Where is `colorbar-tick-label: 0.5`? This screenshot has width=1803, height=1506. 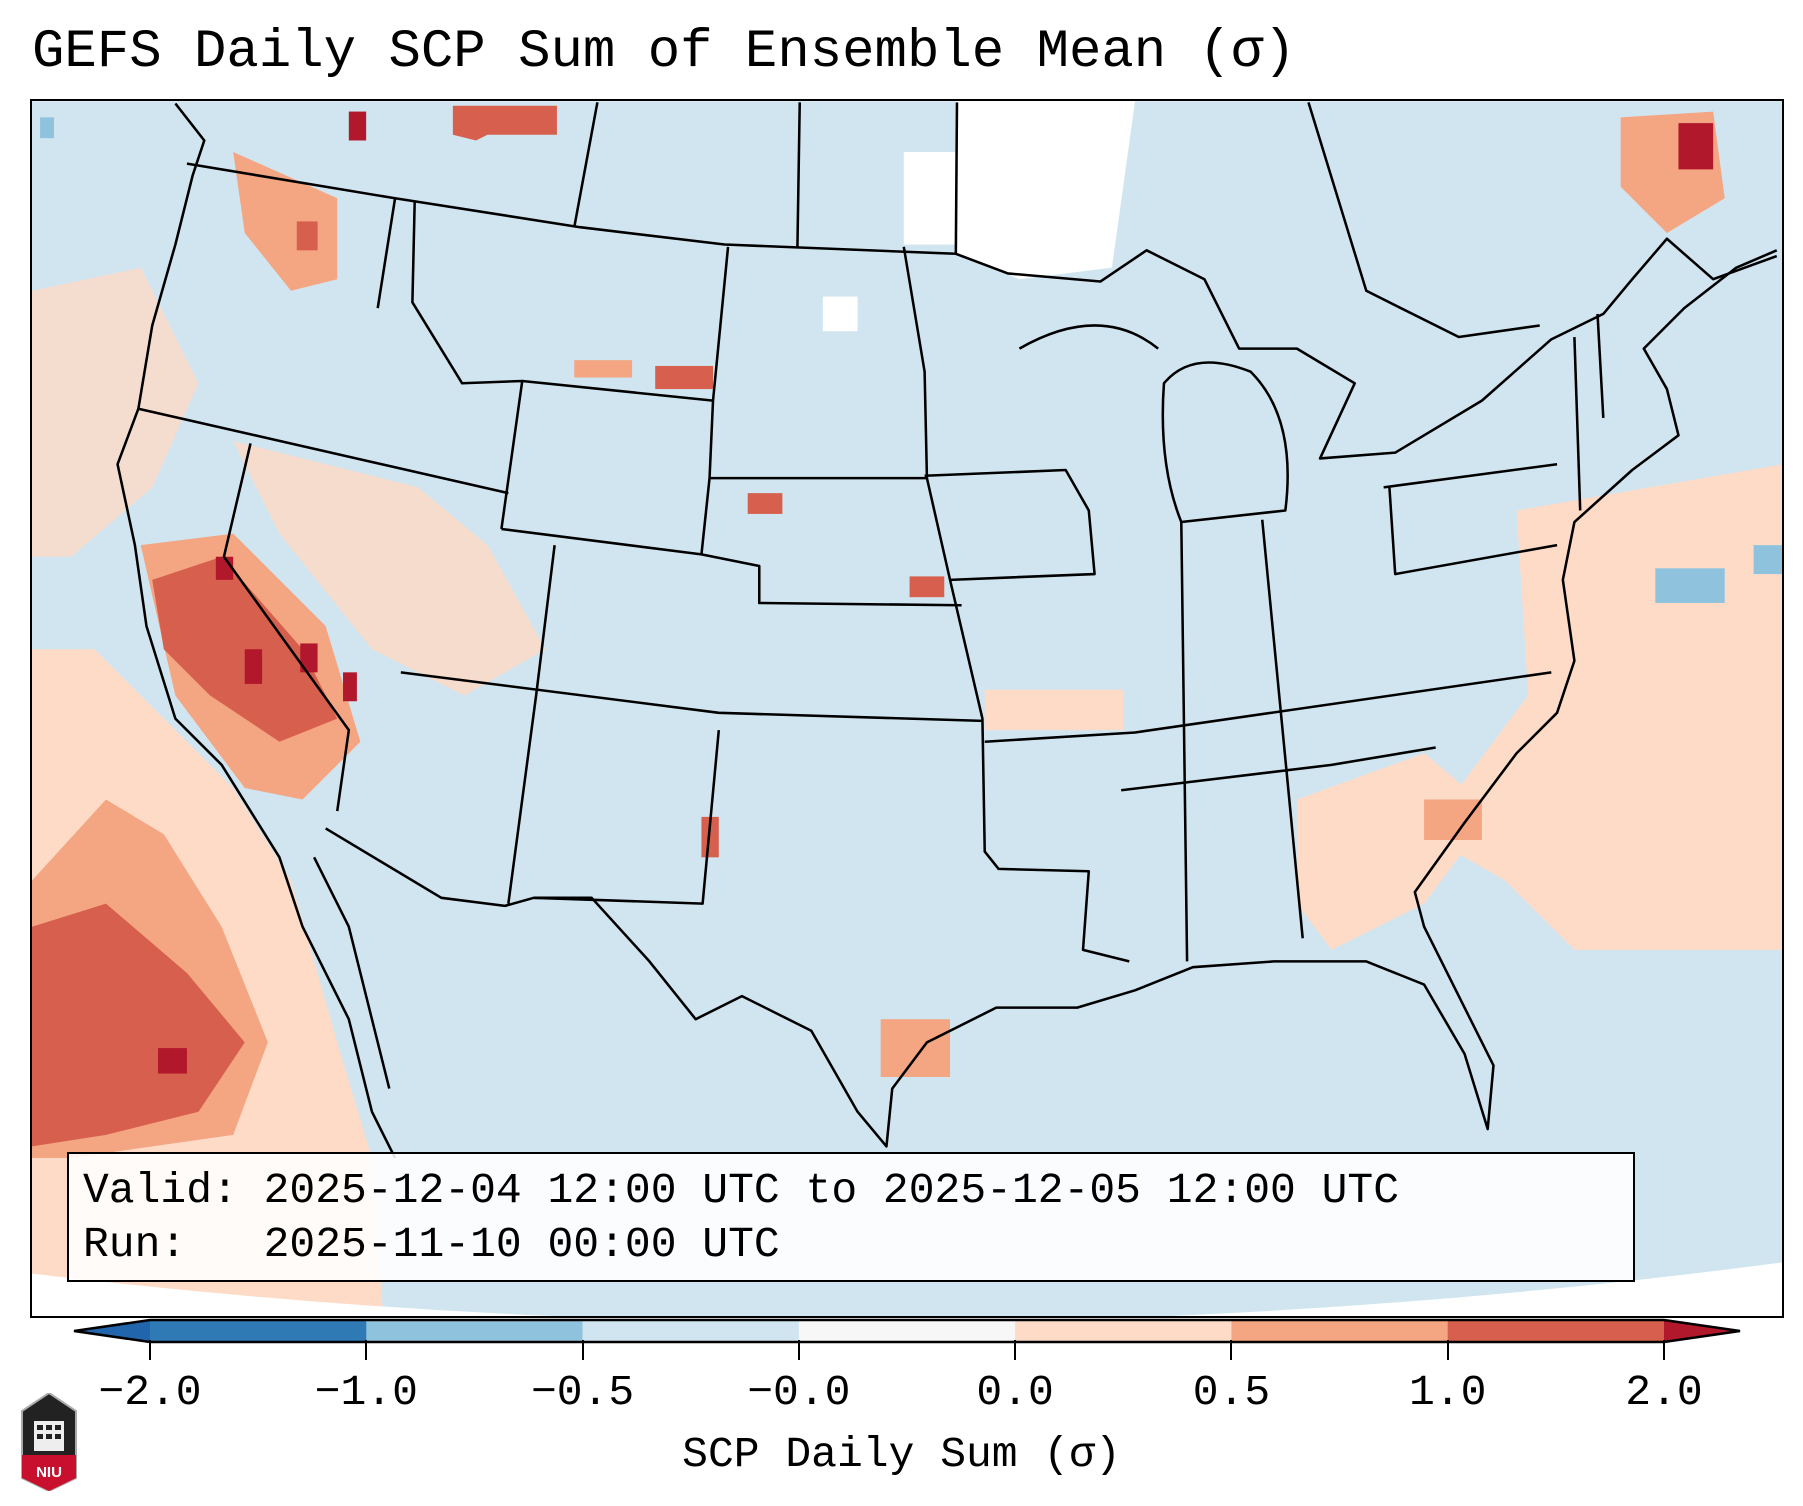
colorbar-tick-label: 0.5 is located at coordinates (1231, 1392).